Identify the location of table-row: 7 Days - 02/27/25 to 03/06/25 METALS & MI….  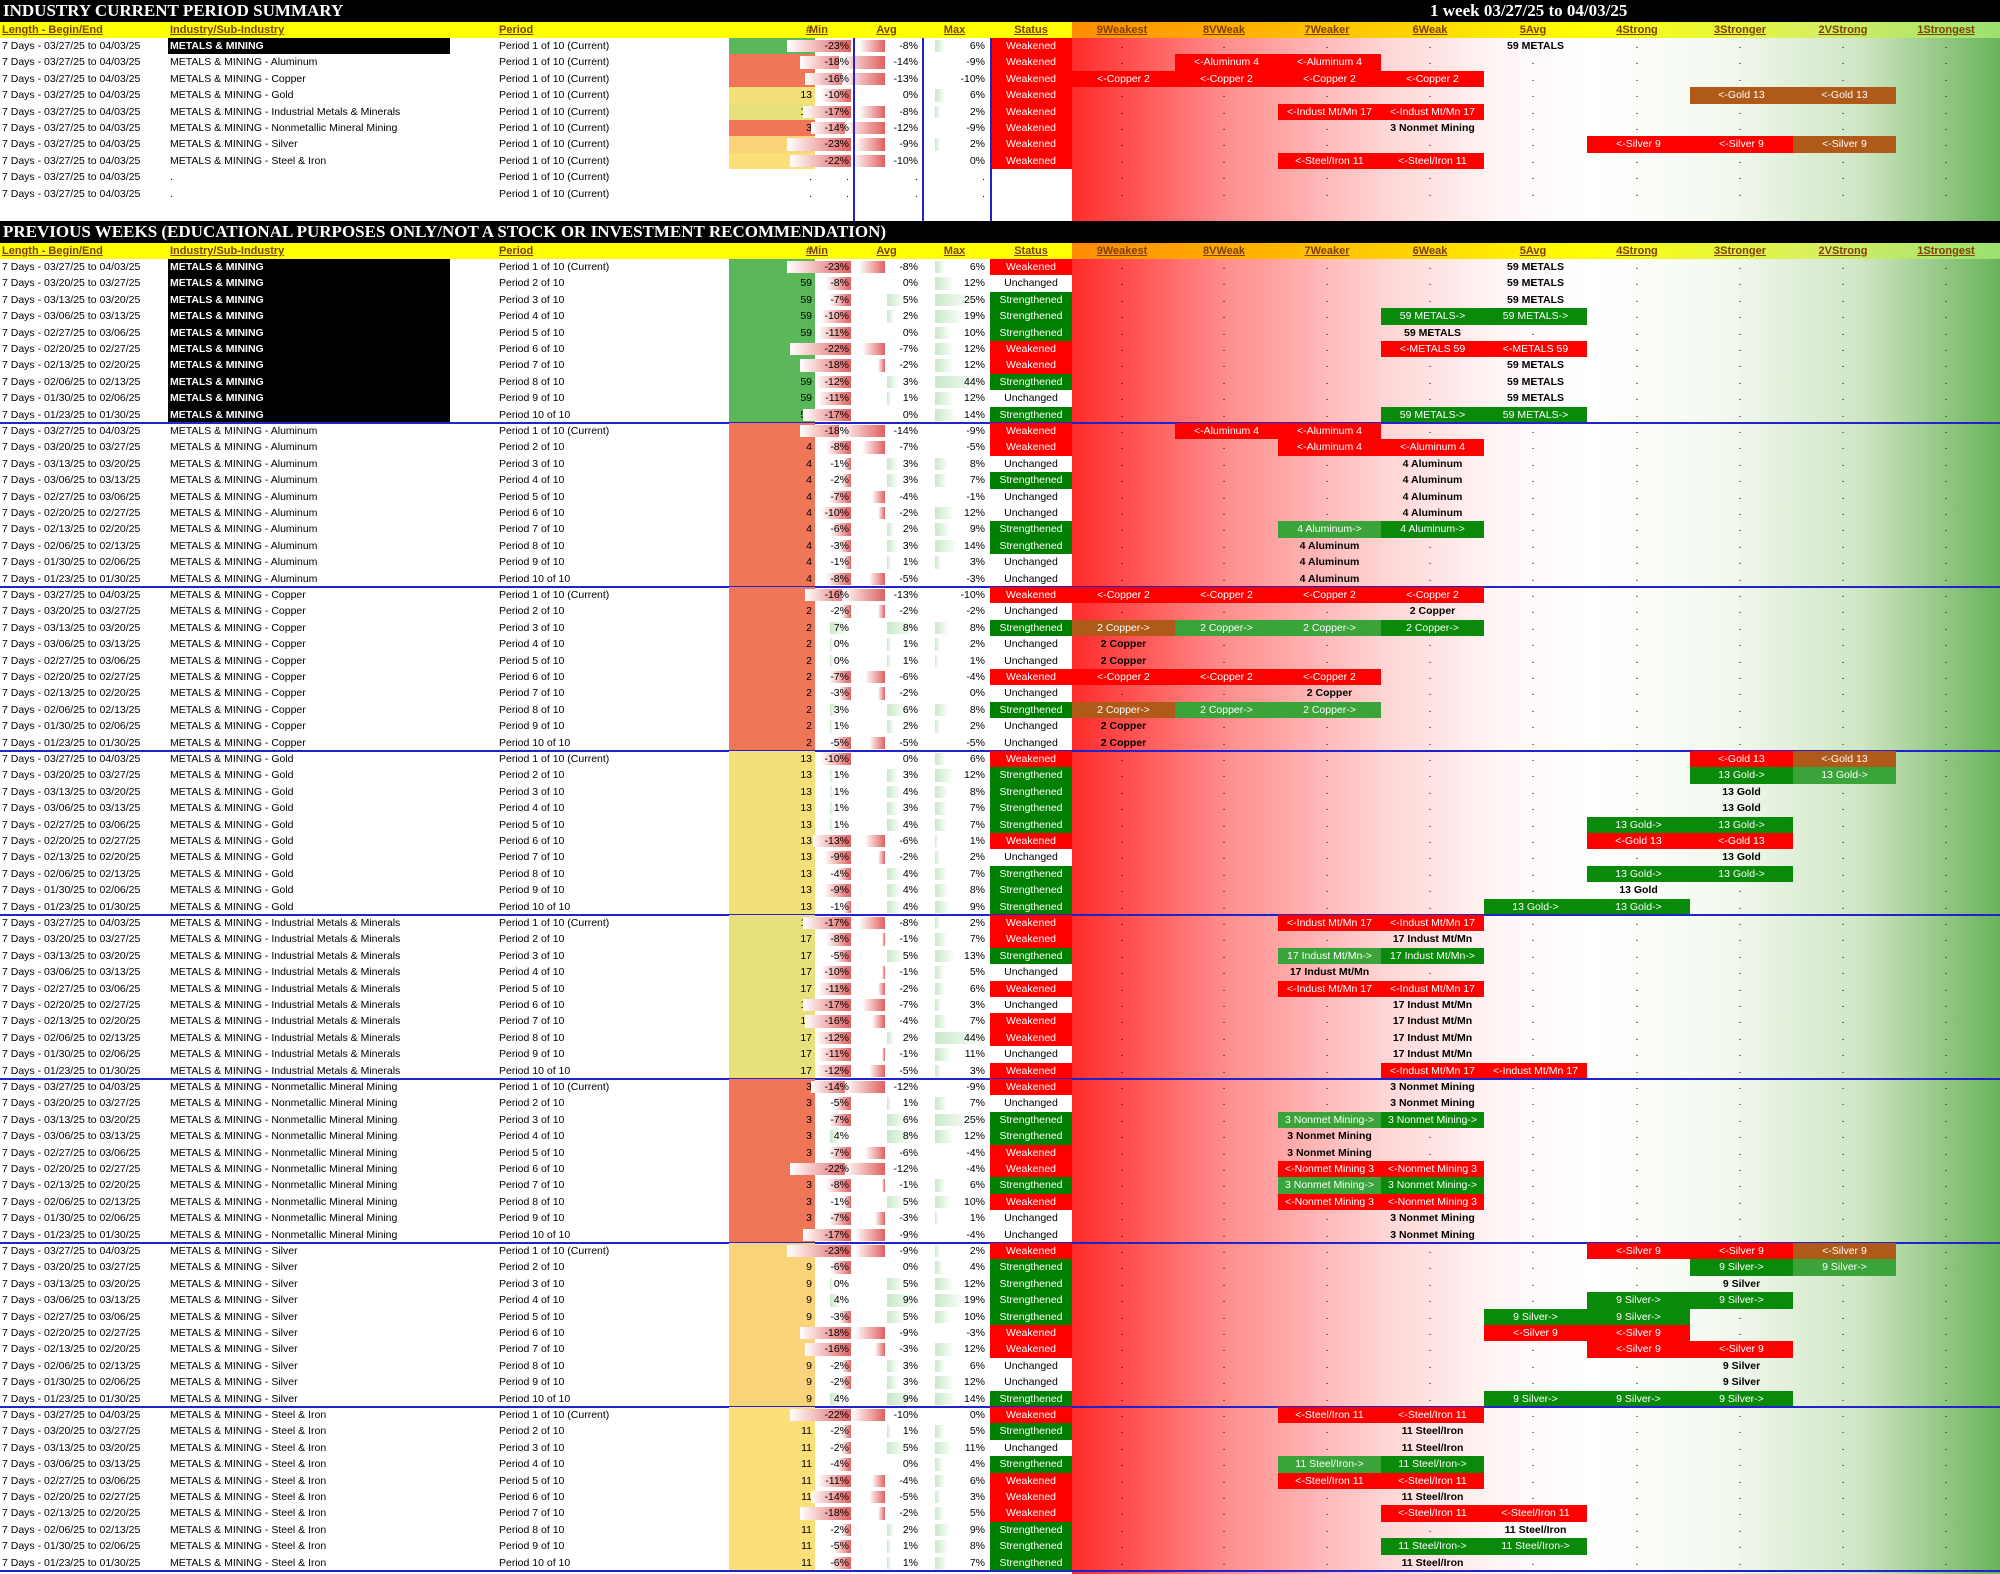
(1000, 824).